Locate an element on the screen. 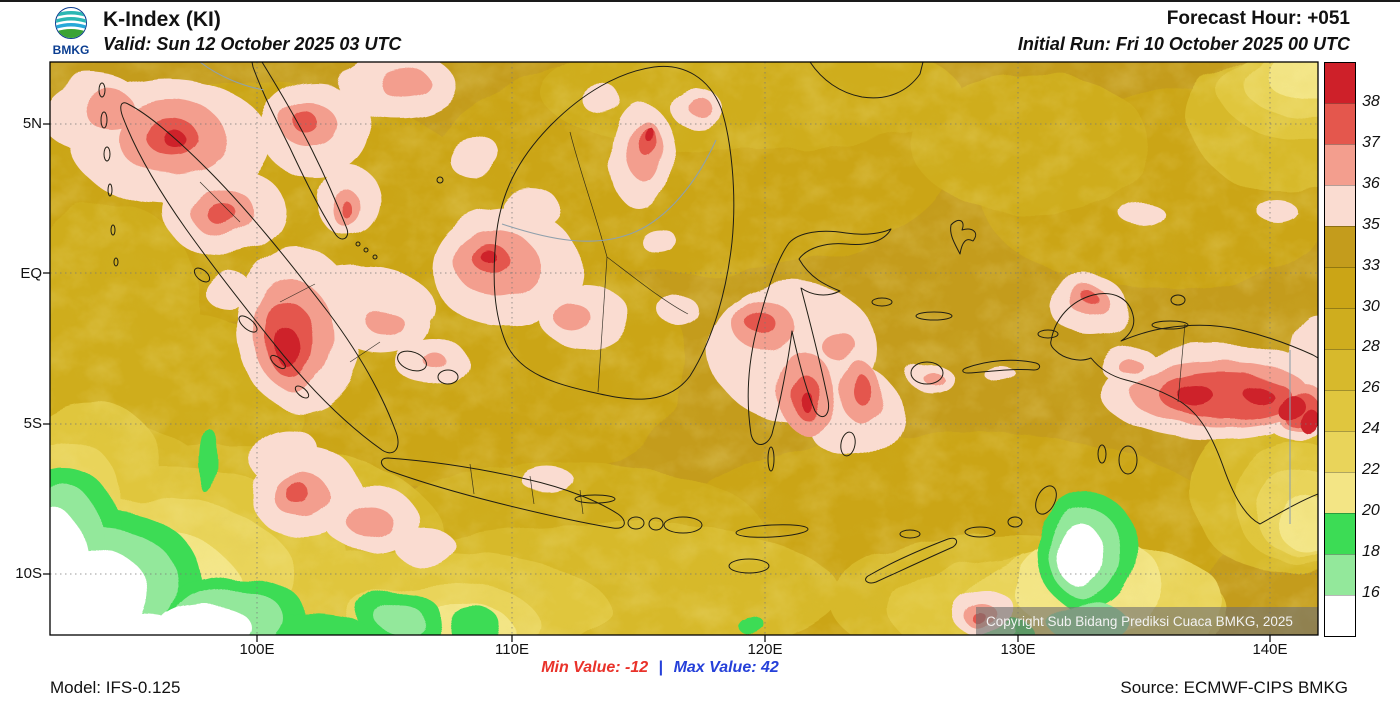 This screenshot has width=1400, height=709. coast-halmahera is located at coordinates (963, 237).